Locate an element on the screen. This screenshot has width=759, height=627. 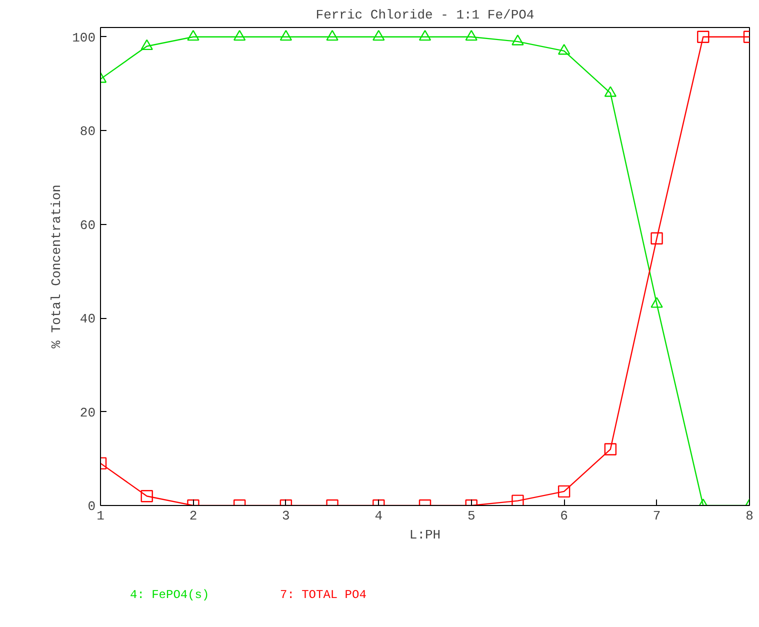
x-tick-label: 8 is located at coordinates (750, 516).